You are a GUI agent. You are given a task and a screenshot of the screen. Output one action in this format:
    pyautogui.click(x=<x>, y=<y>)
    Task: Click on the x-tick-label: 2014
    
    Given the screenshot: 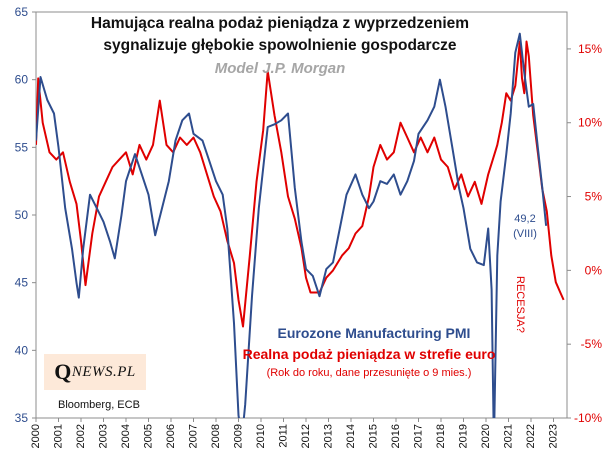 What is the action you would take?
    pyautogui.click(x=351, y=436)
    